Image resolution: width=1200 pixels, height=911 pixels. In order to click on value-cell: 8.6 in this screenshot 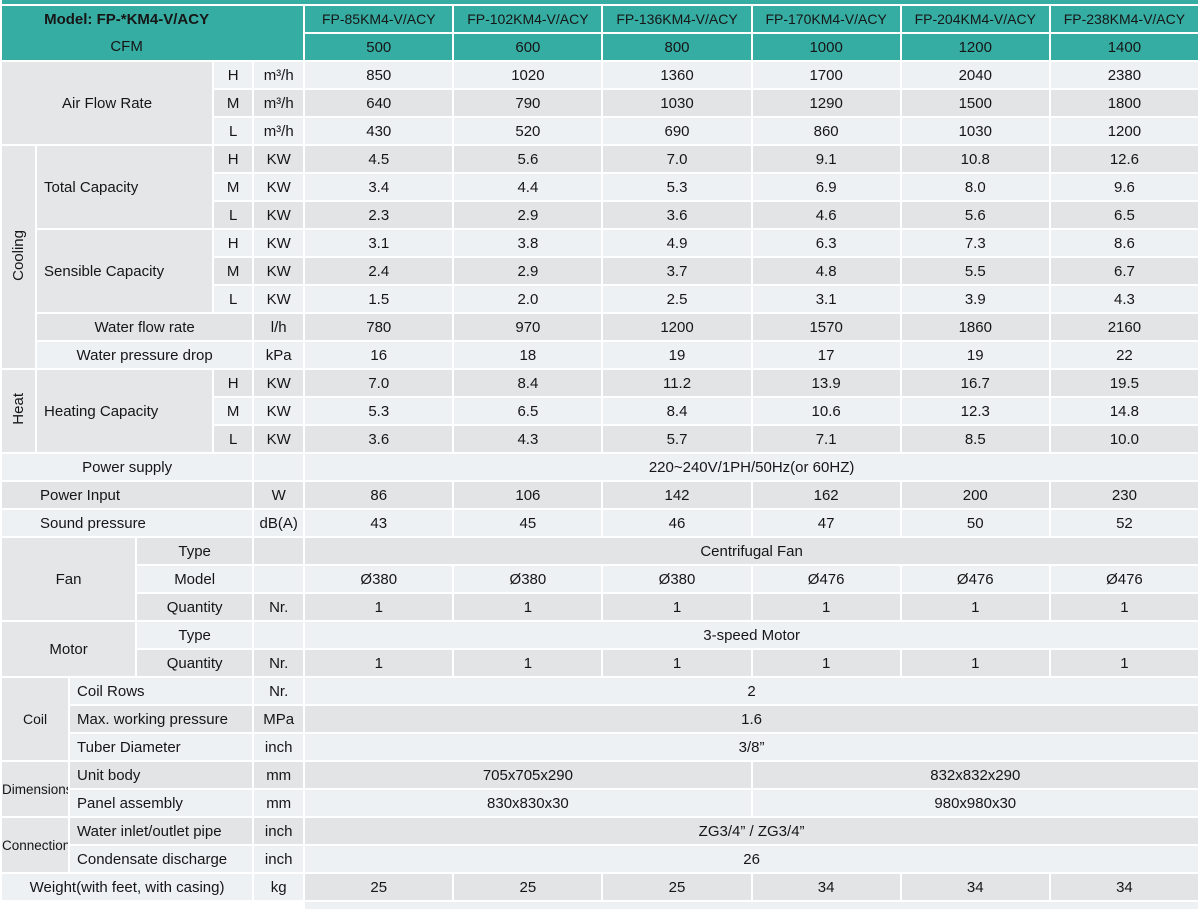, I will do `click(1124, 243)`.